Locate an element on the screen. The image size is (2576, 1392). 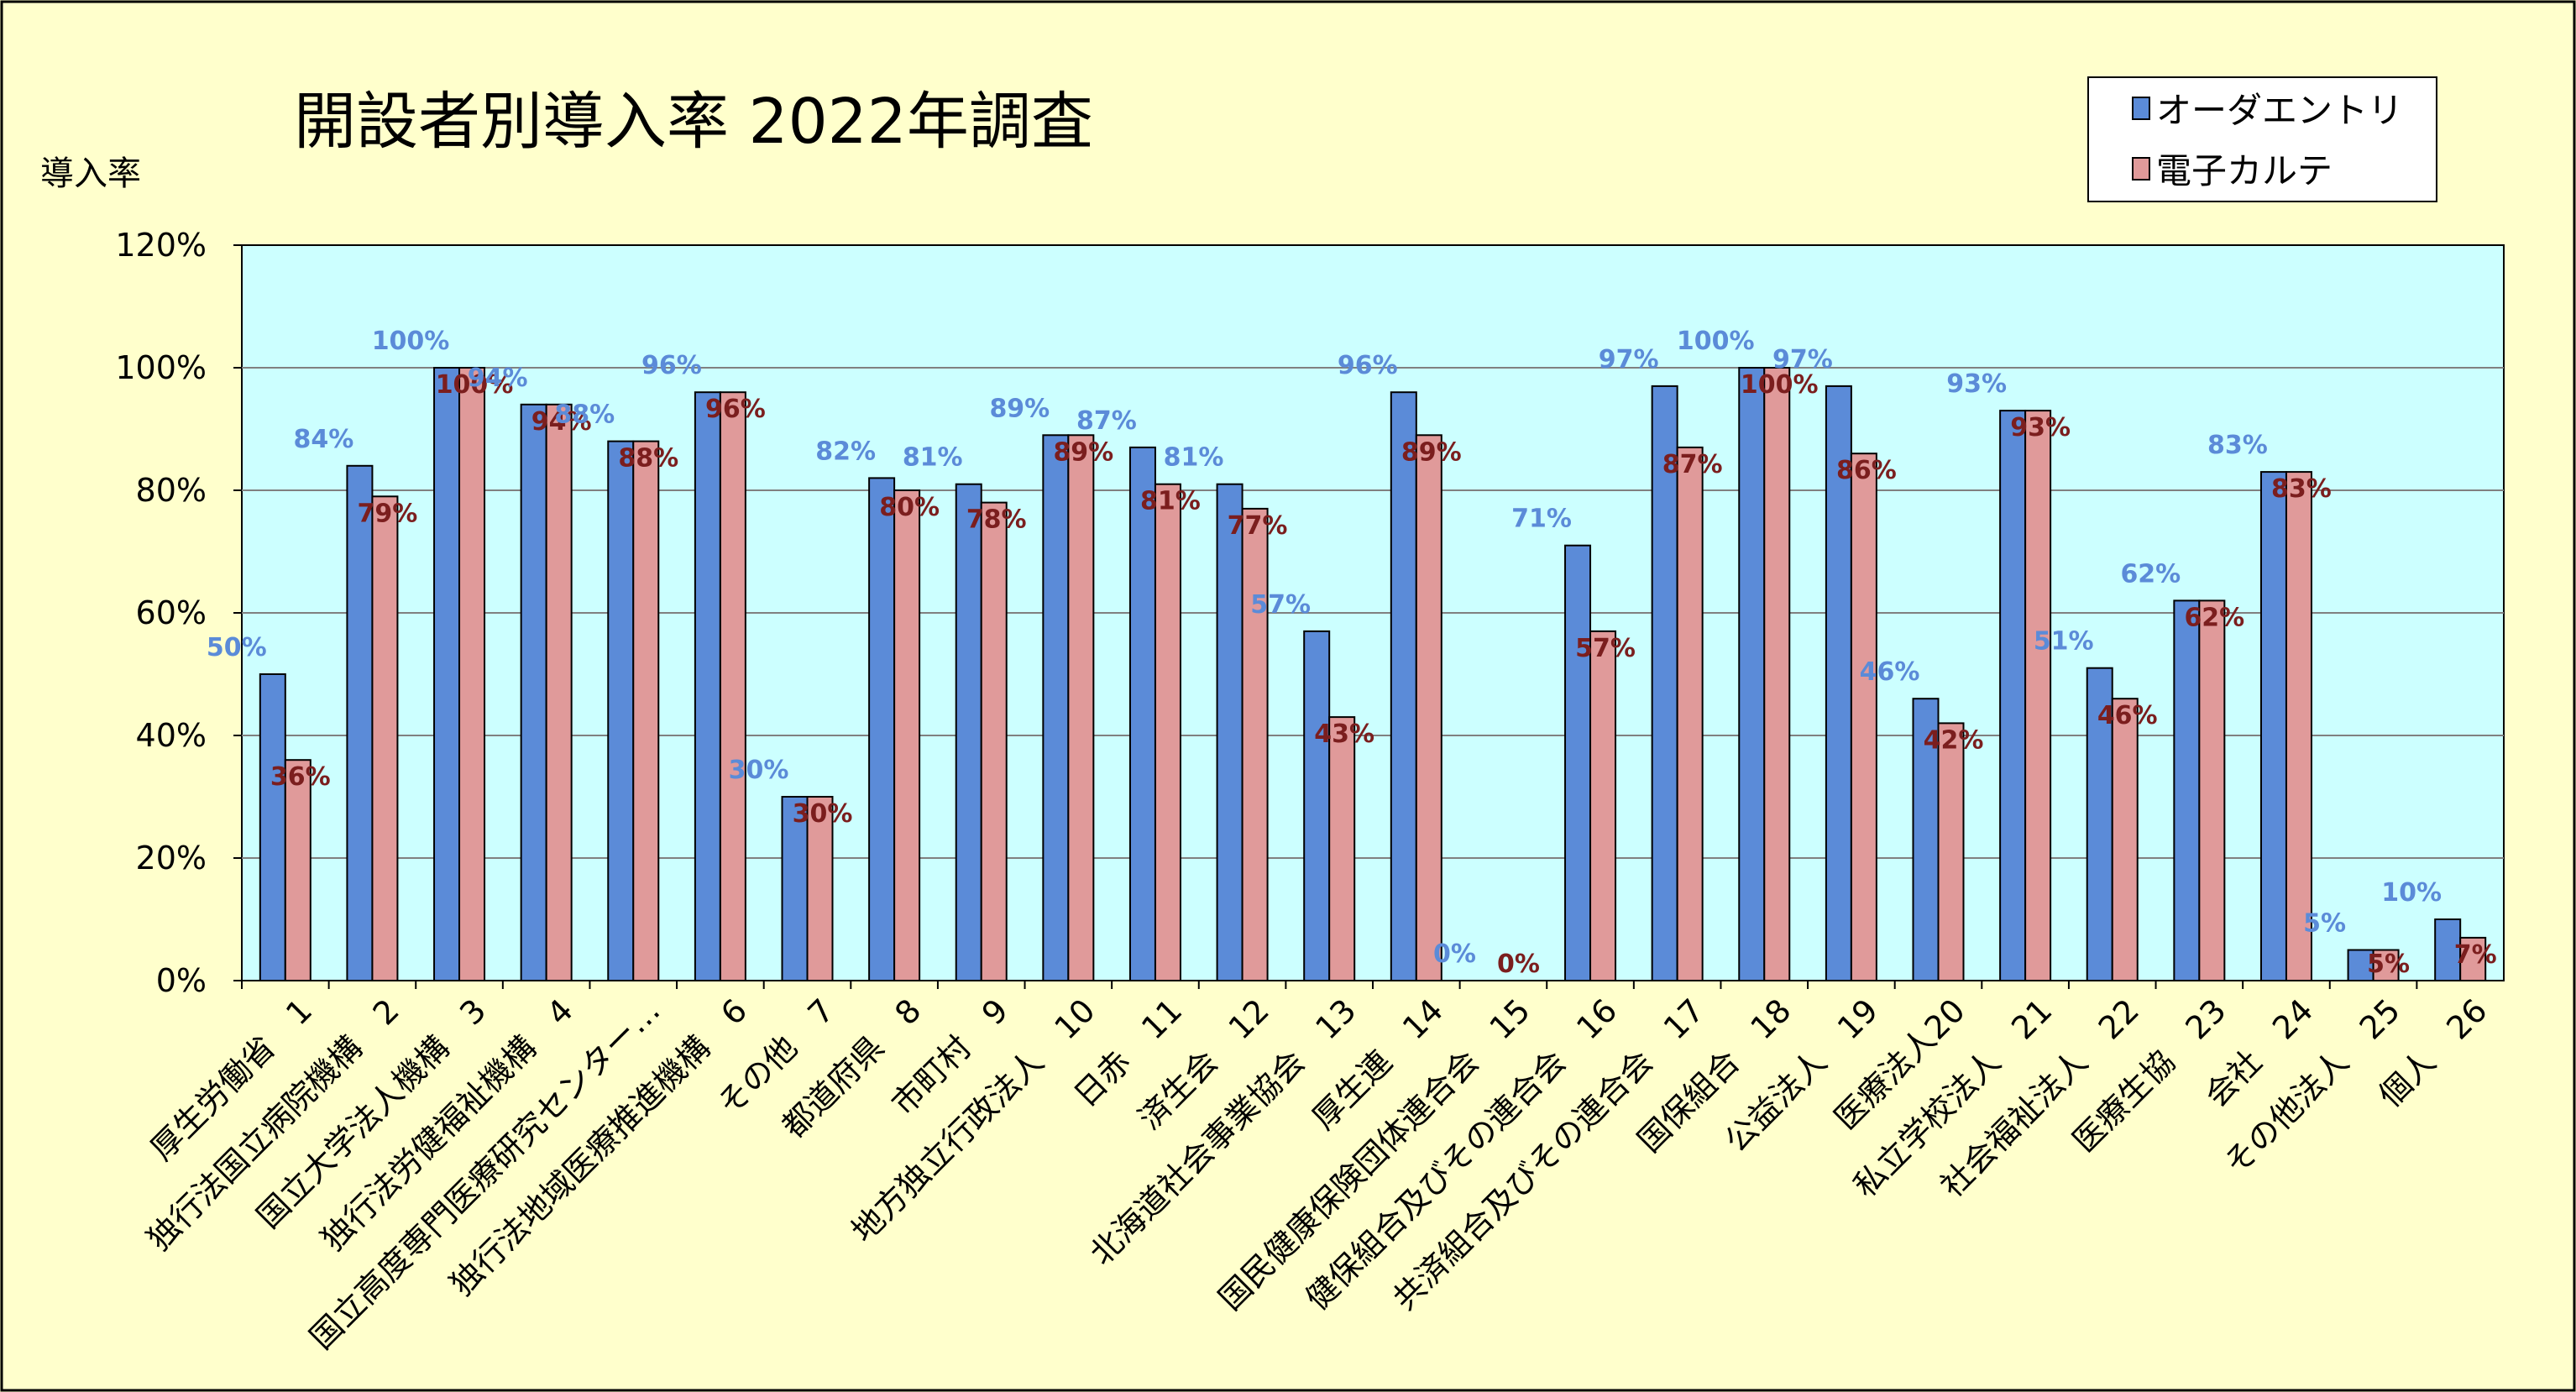
y-tick-label: 100% is located at coordinates (161, 367).